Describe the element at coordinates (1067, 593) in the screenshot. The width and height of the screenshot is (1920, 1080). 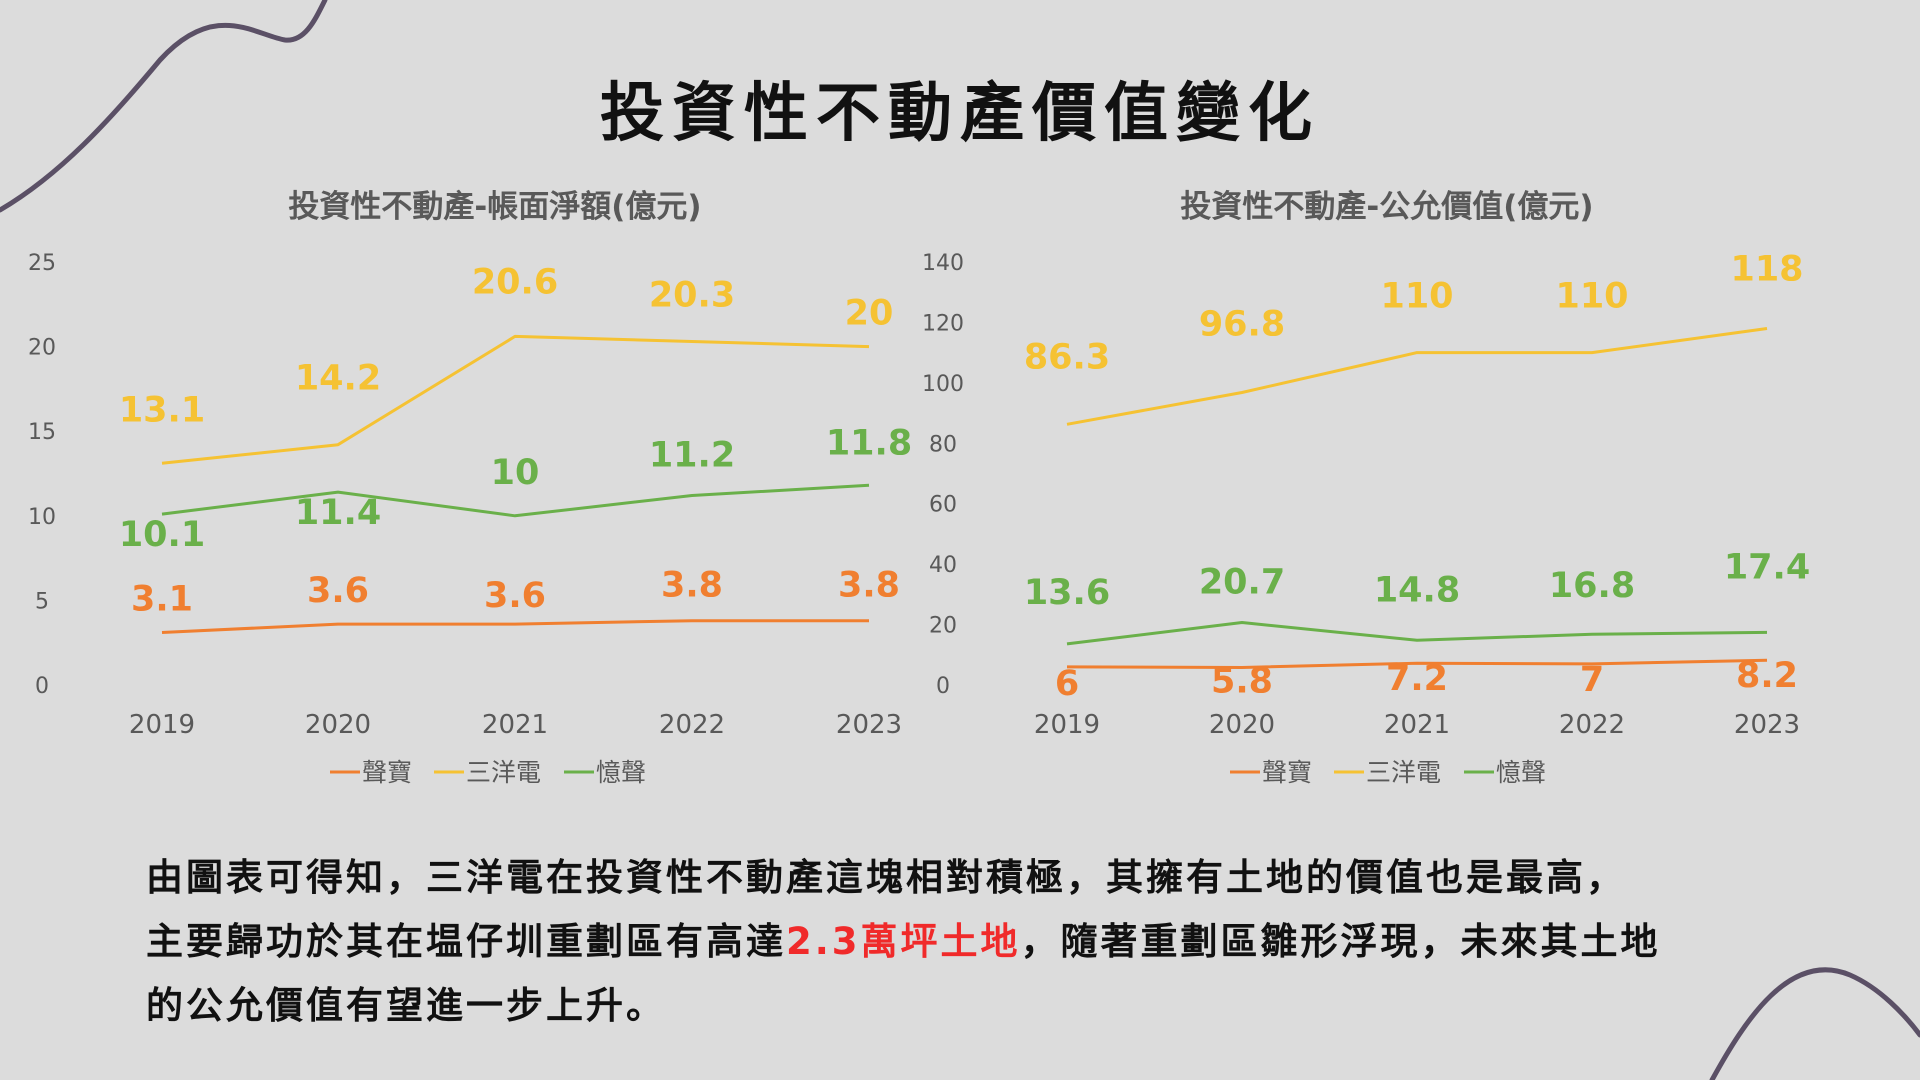
I see `data-label: 13.6` at that location.